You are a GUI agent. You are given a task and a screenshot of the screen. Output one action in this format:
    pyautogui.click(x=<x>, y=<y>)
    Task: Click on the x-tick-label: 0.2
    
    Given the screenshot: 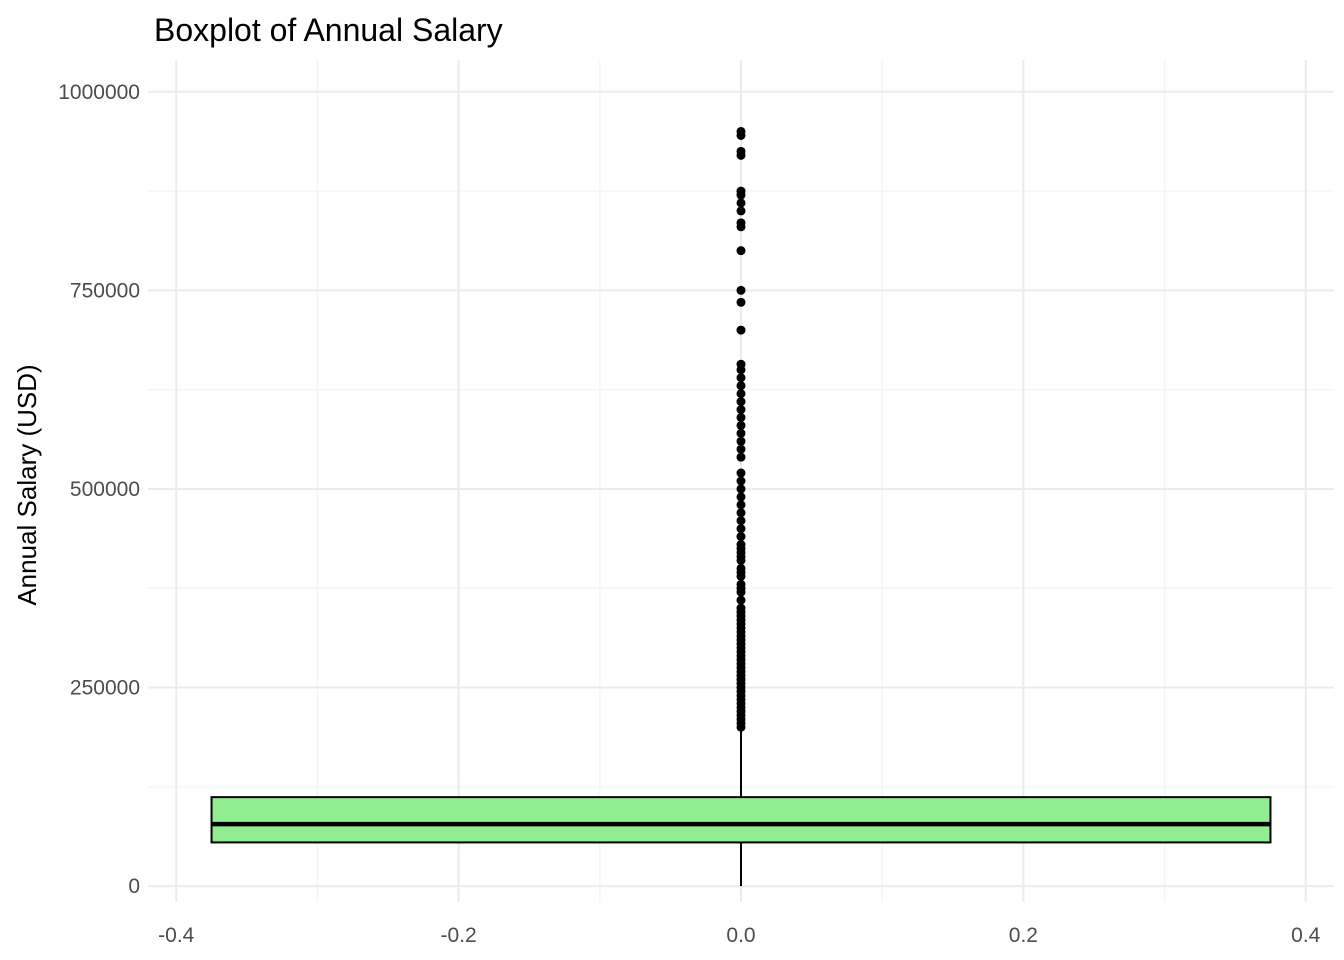 What is the action you would take?
    pyautogui.click(x=1023, y=935)
    